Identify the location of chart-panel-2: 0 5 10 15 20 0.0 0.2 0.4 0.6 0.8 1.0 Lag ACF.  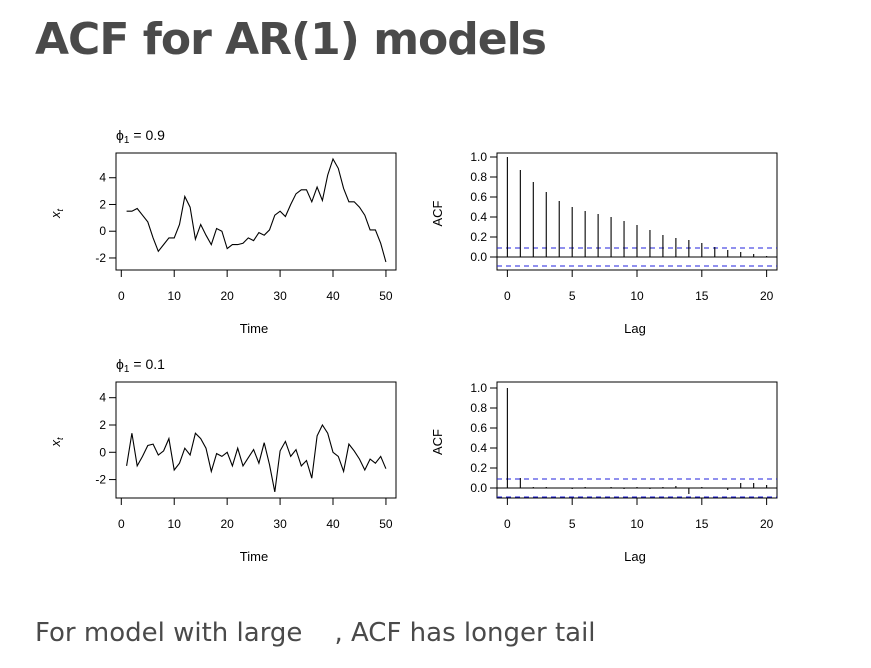
(604, 243).